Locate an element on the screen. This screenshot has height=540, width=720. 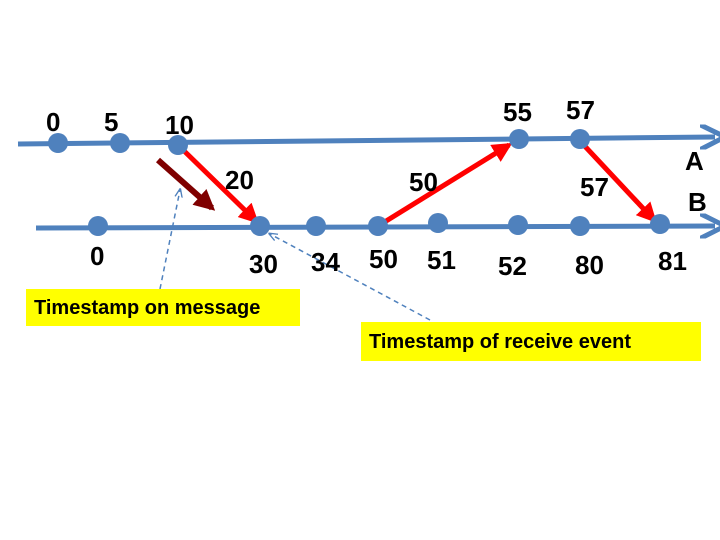
event-label-b-2: 30 is located at coordinates (263, 264).